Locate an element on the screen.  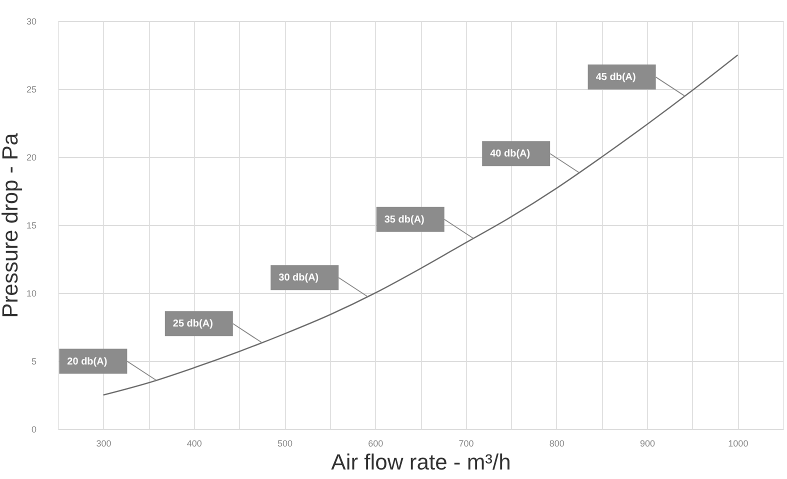
x-tick-label: 800 is located at coordinates (556, 443).